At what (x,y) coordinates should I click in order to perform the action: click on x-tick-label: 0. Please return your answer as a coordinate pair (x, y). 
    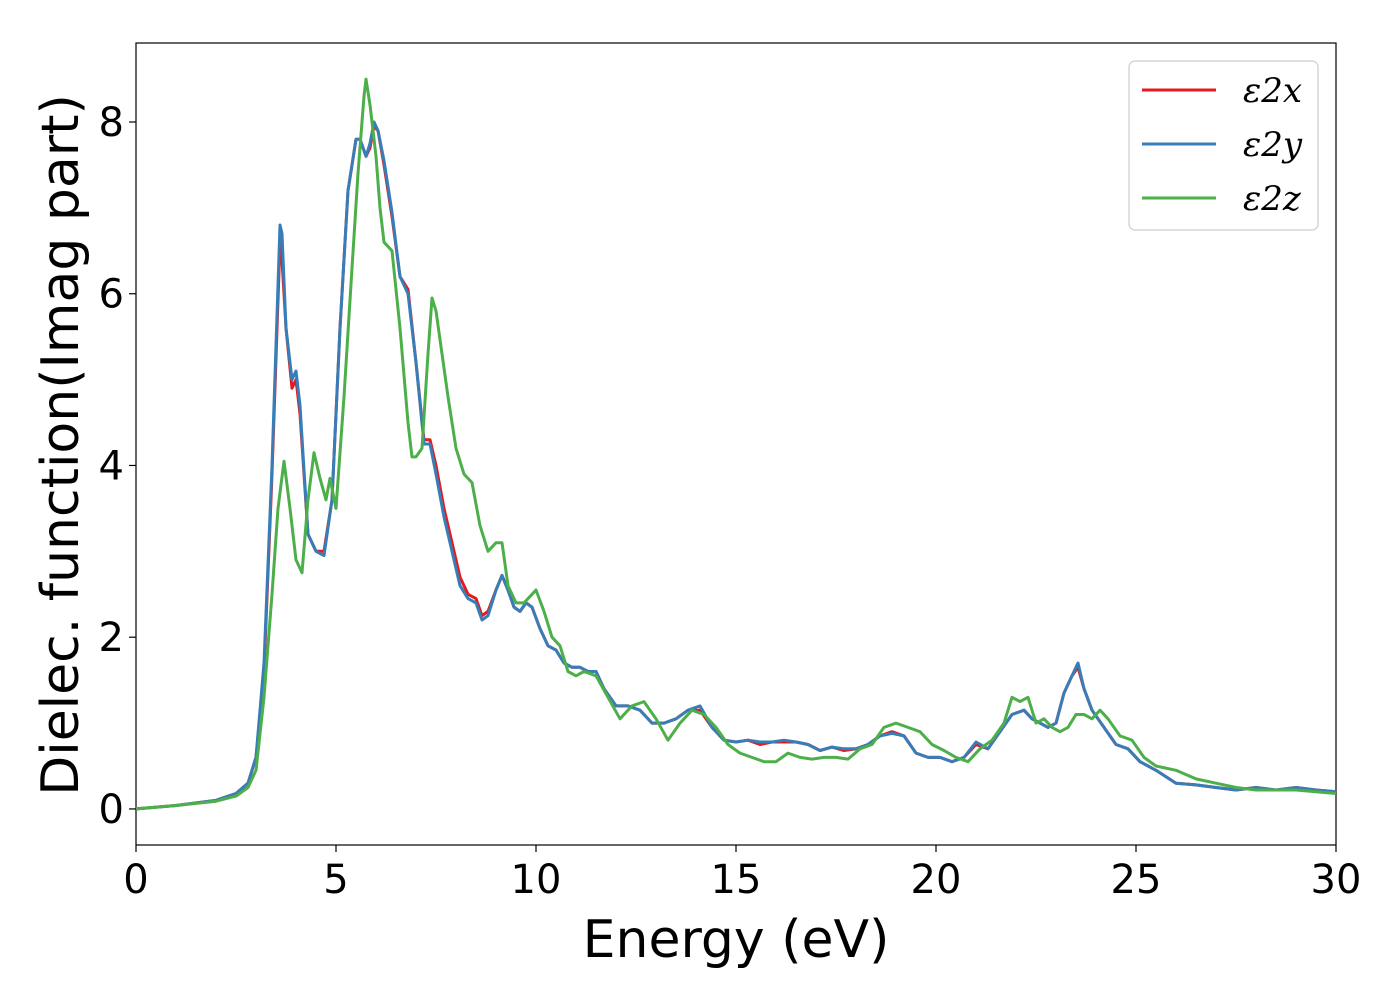
    Looking at the image, I should click on (135, 880).